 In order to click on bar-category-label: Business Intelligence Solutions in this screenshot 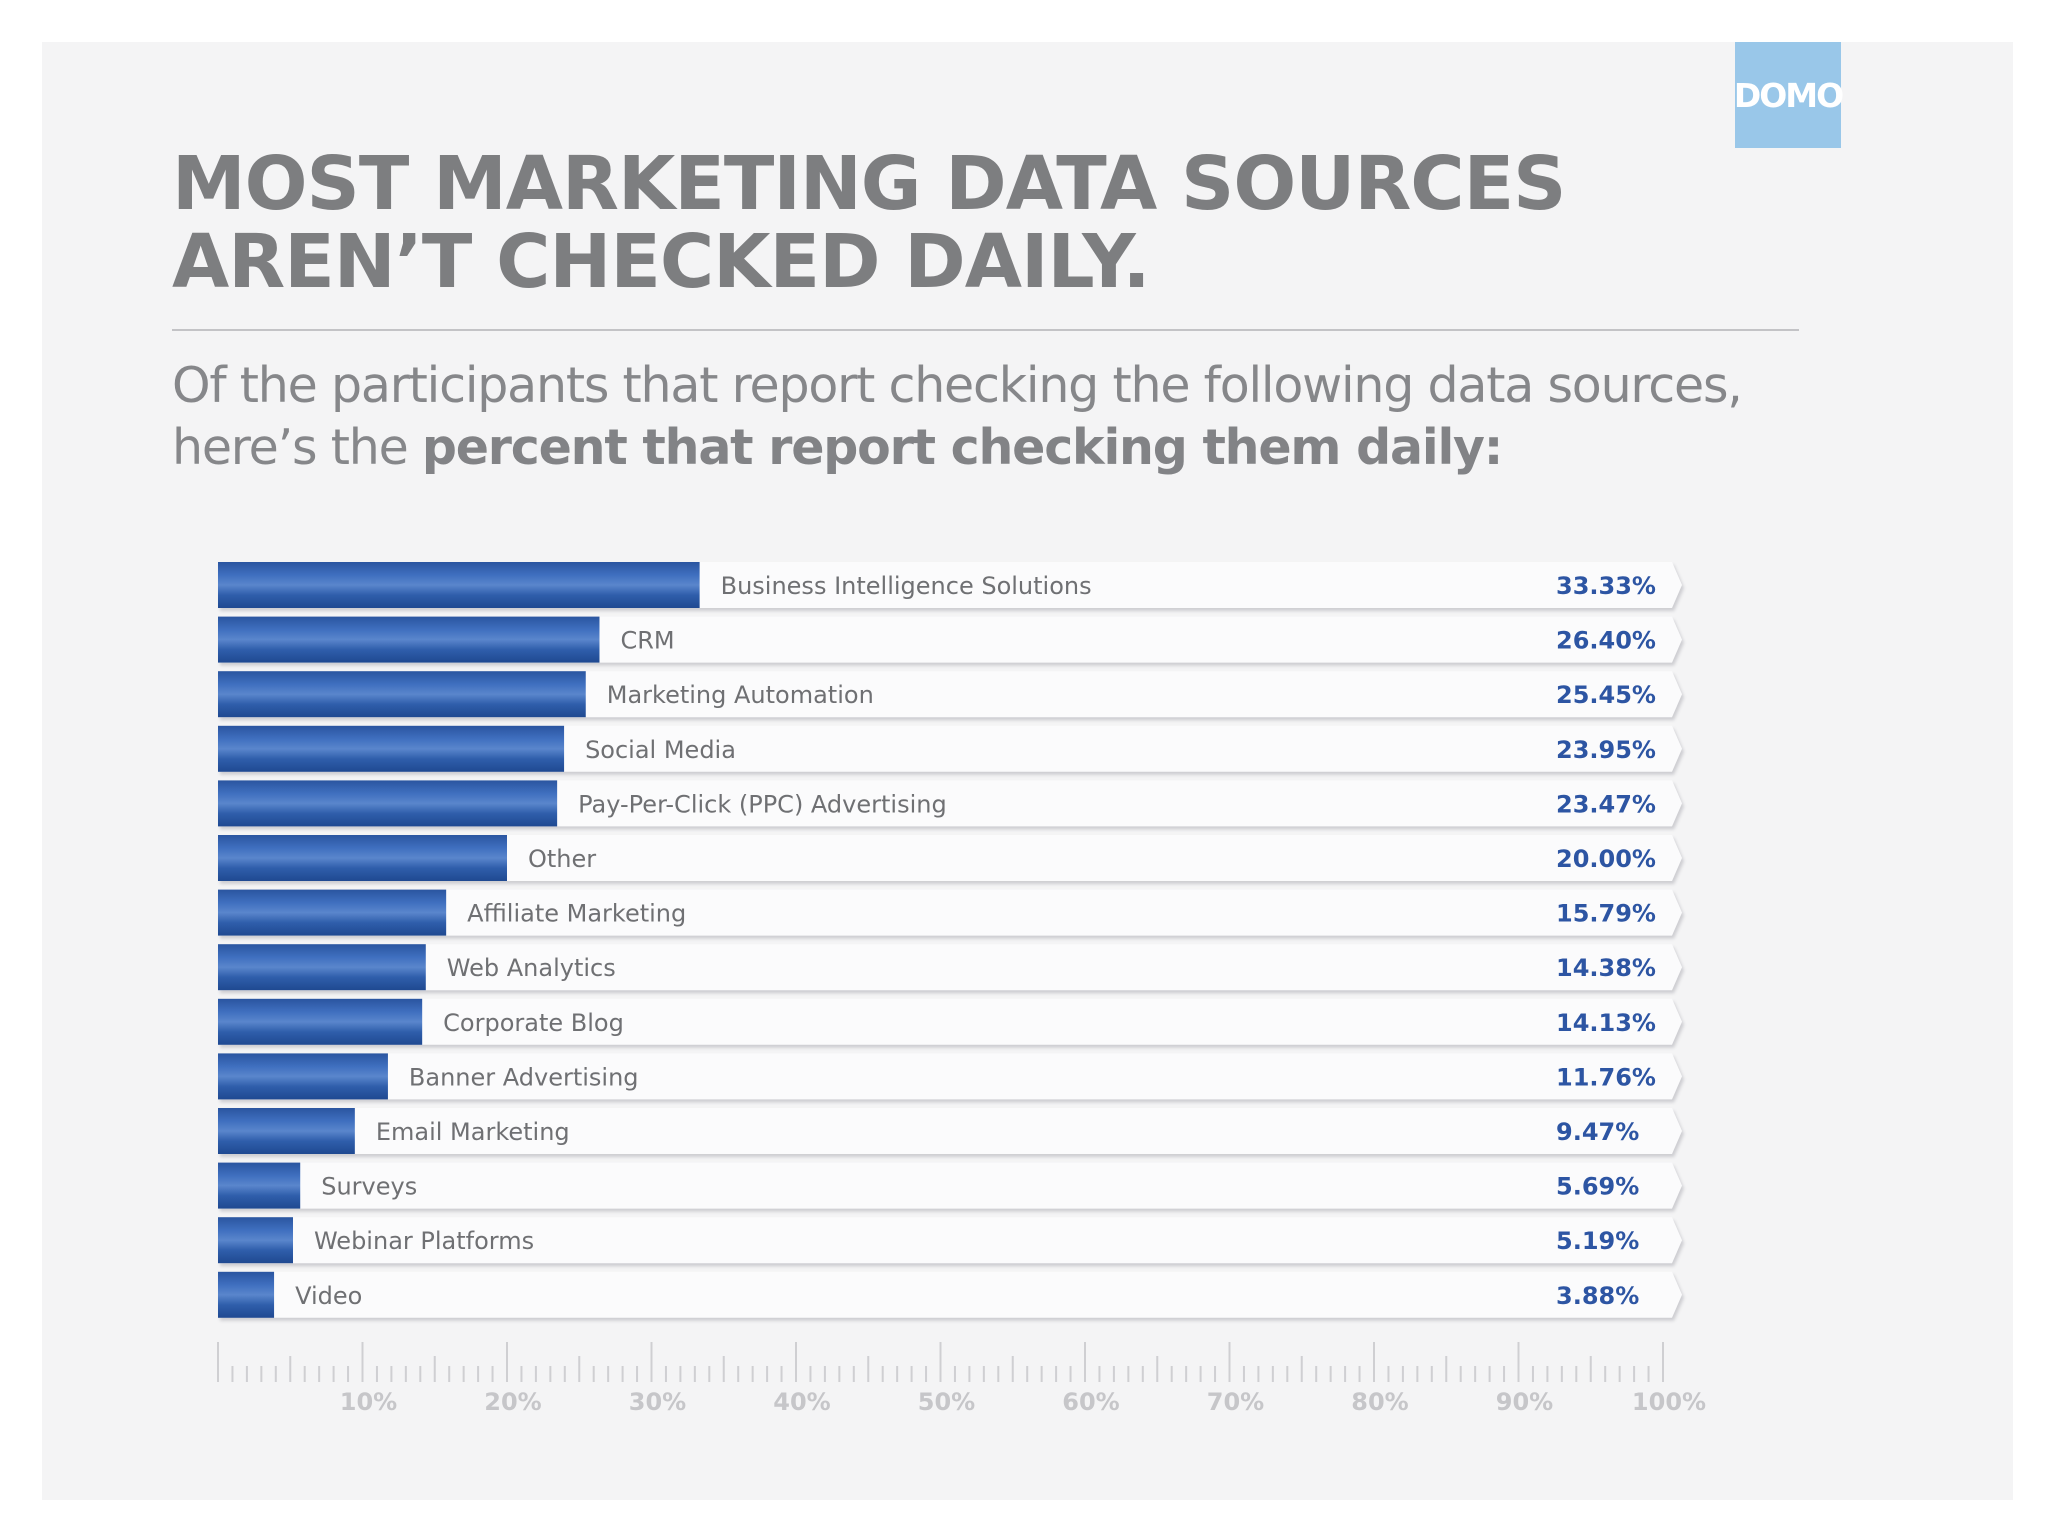, I will do `click(906, 586)`.